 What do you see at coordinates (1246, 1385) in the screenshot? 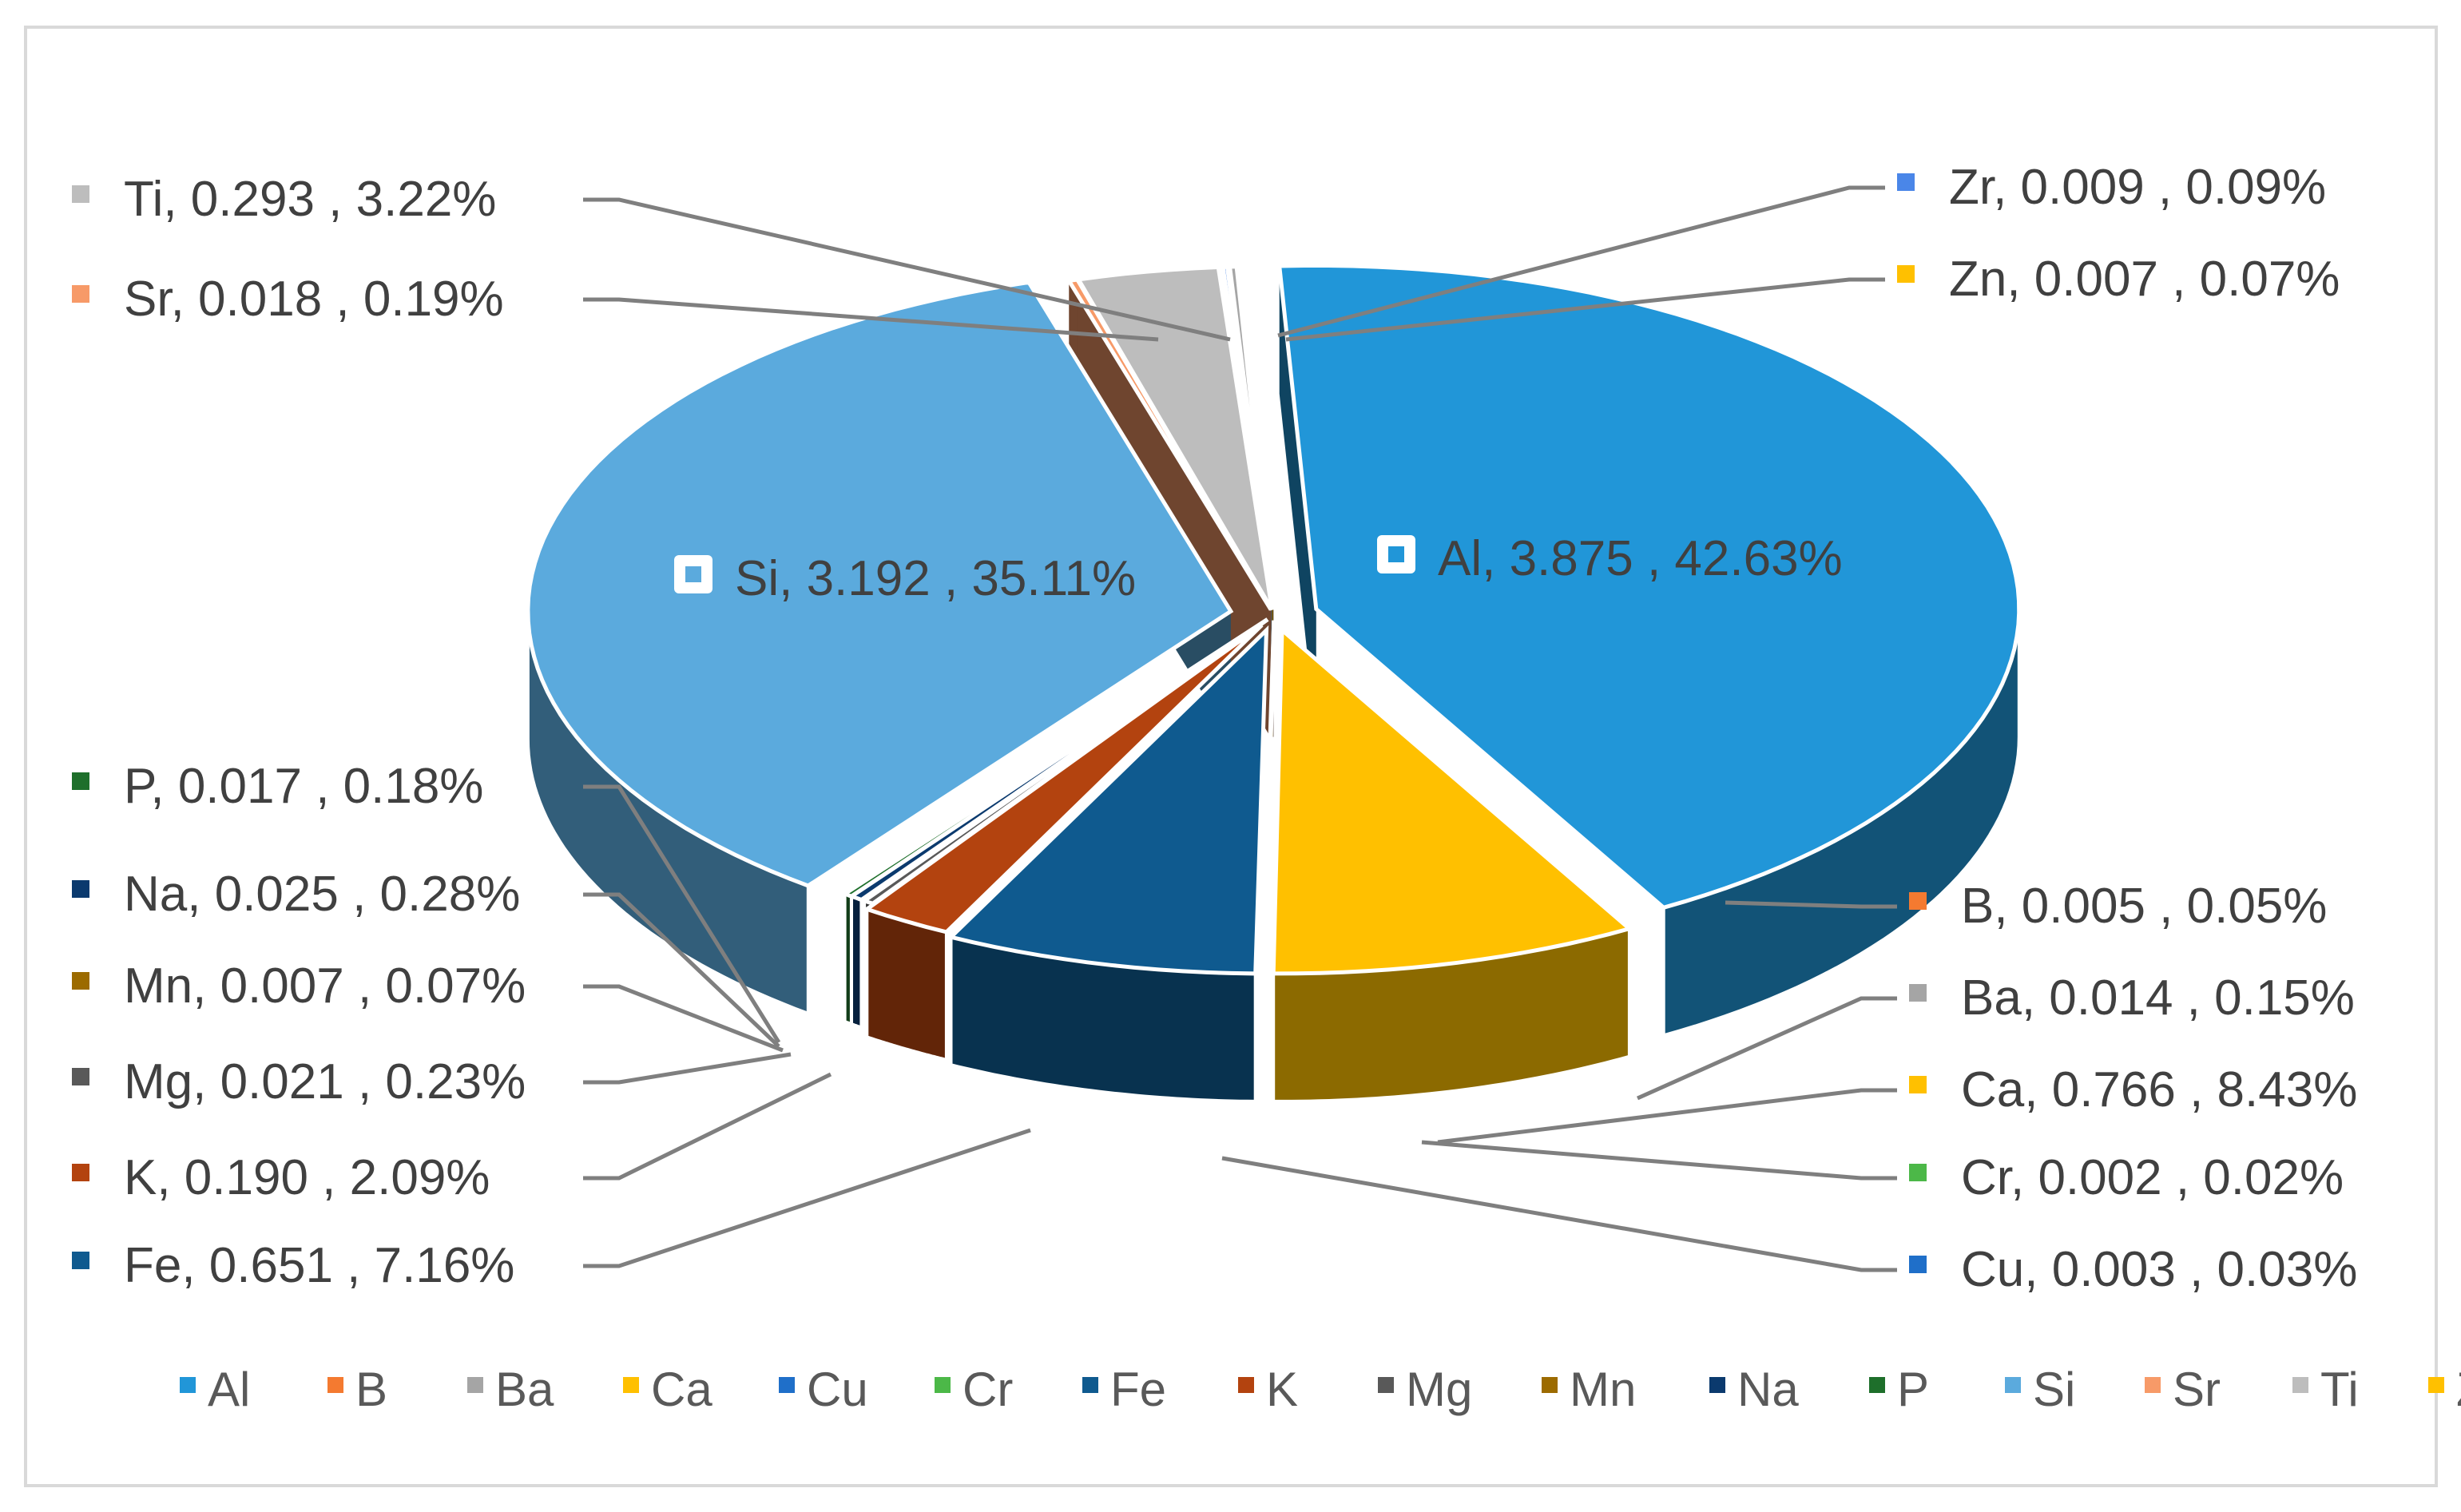
I see `legend-swatch-k` at bounding box center [1246, 1385].